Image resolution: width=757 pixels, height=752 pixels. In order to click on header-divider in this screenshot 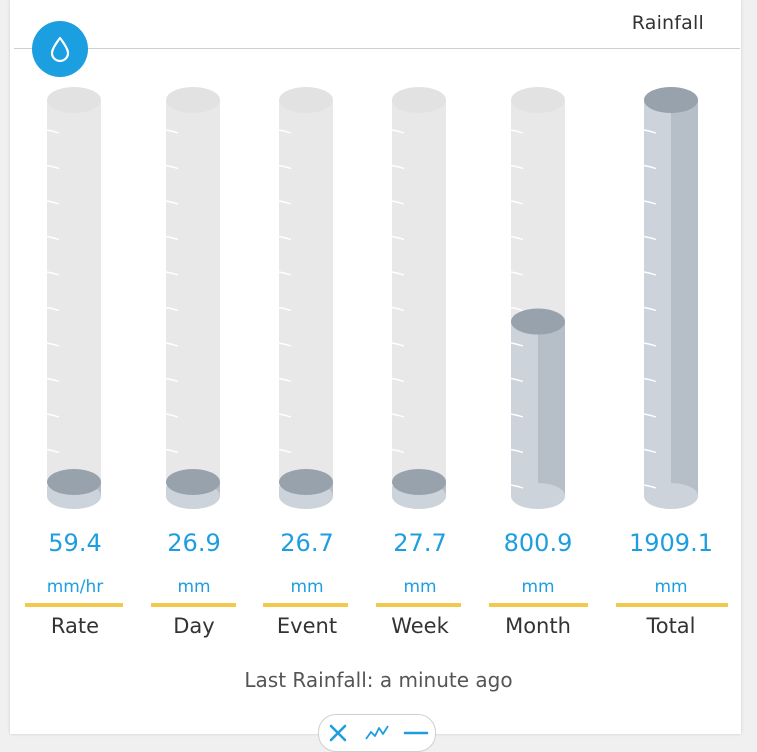, I will do `click(377, 48)`.